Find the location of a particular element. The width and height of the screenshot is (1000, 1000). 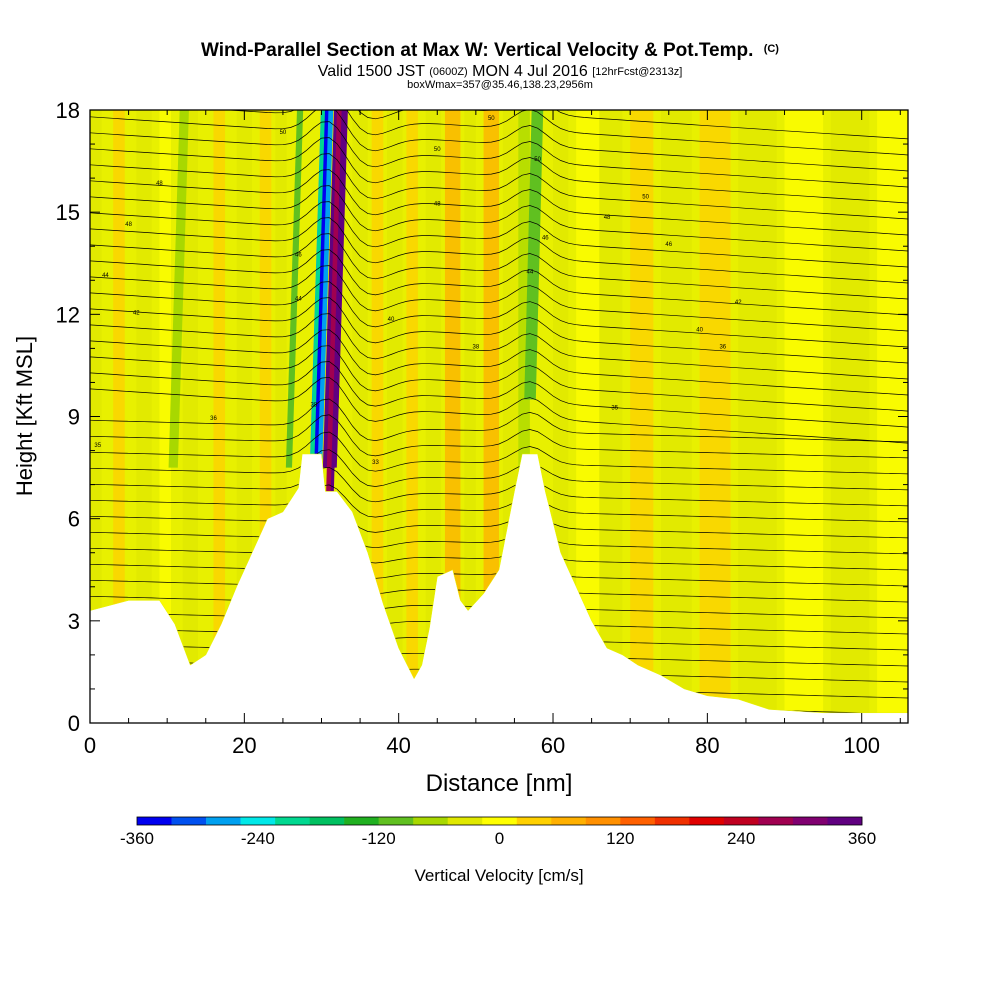

y-axis-label: Height [Kft MSL] is located at coordinates (24, 416).